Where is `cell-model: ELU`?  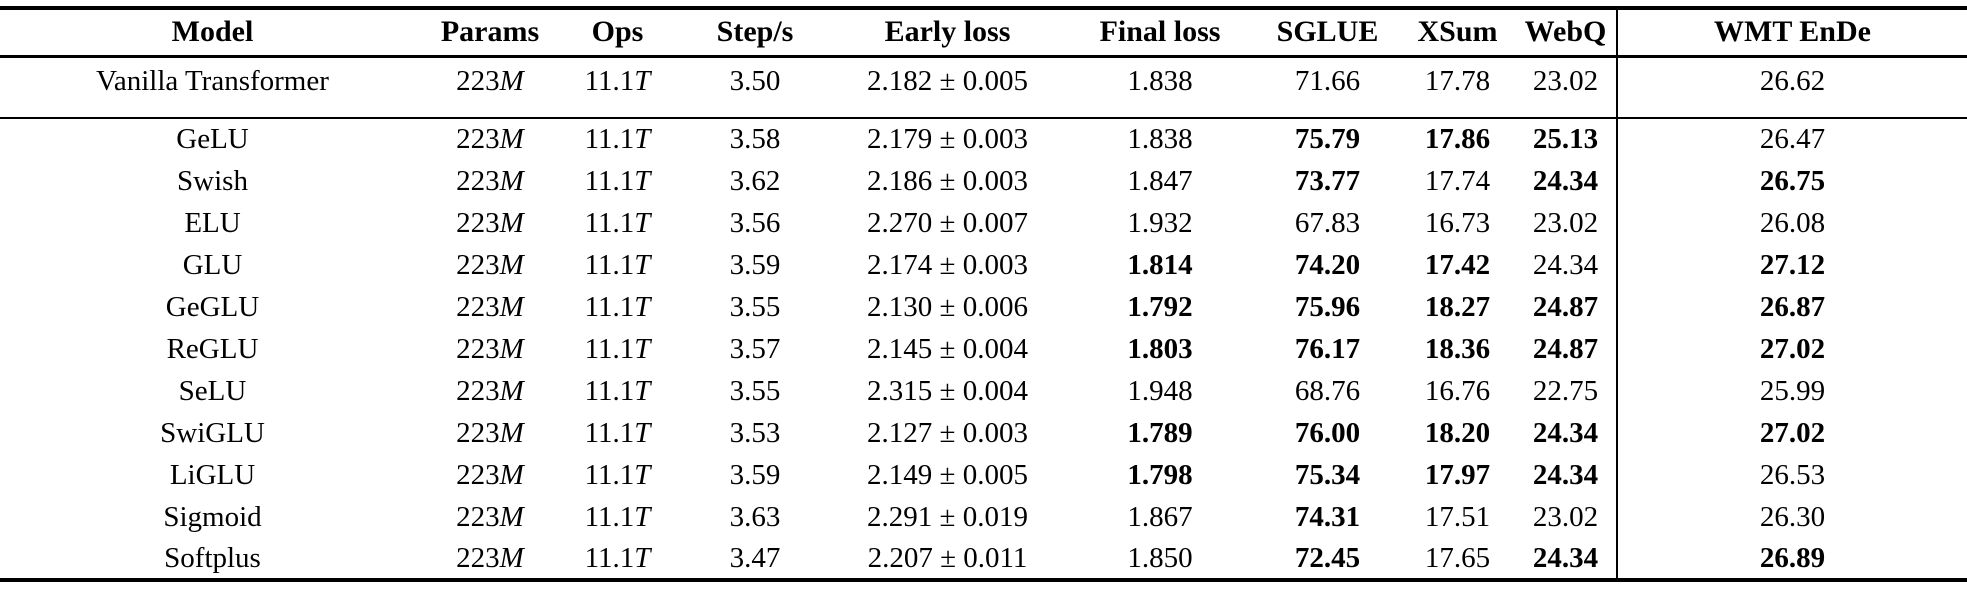
cell-model: ELU is located at coordinates (212, 222).